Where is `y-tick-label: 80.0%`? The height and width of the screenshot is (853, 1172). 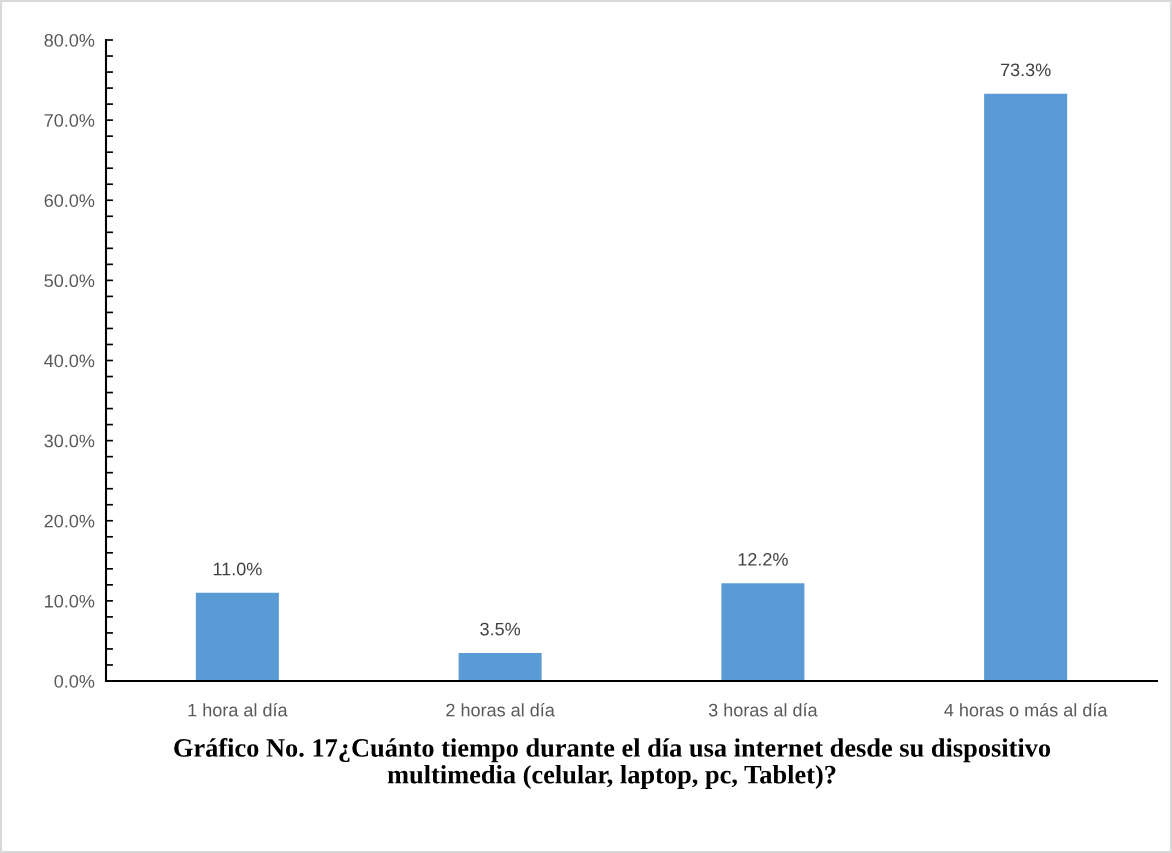 y-tick-label: 80.0% is located at coordinates (69, 40).